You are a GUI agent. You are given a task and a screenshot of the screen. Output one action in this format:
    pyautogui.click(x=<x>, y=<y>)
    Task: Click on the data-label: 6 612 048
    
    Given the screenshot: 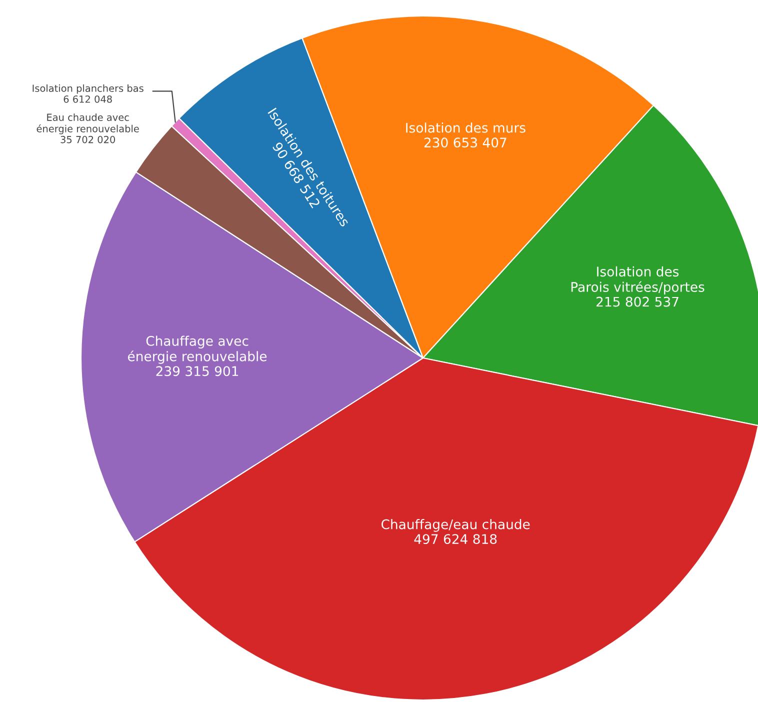 What is the action you would take?
    pyautogui.click(x=88, y=99)
    